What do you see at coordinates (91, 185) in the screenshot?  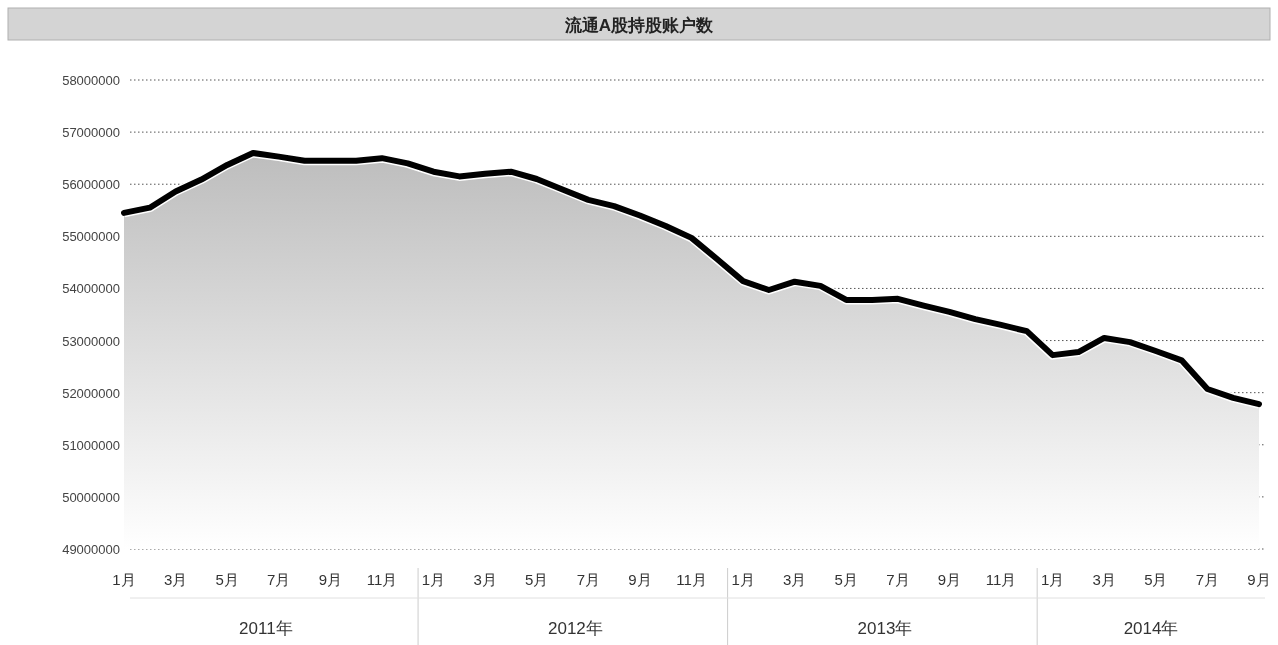 I see `y-tick-label: 56000000` at bounding box center [91, 185].